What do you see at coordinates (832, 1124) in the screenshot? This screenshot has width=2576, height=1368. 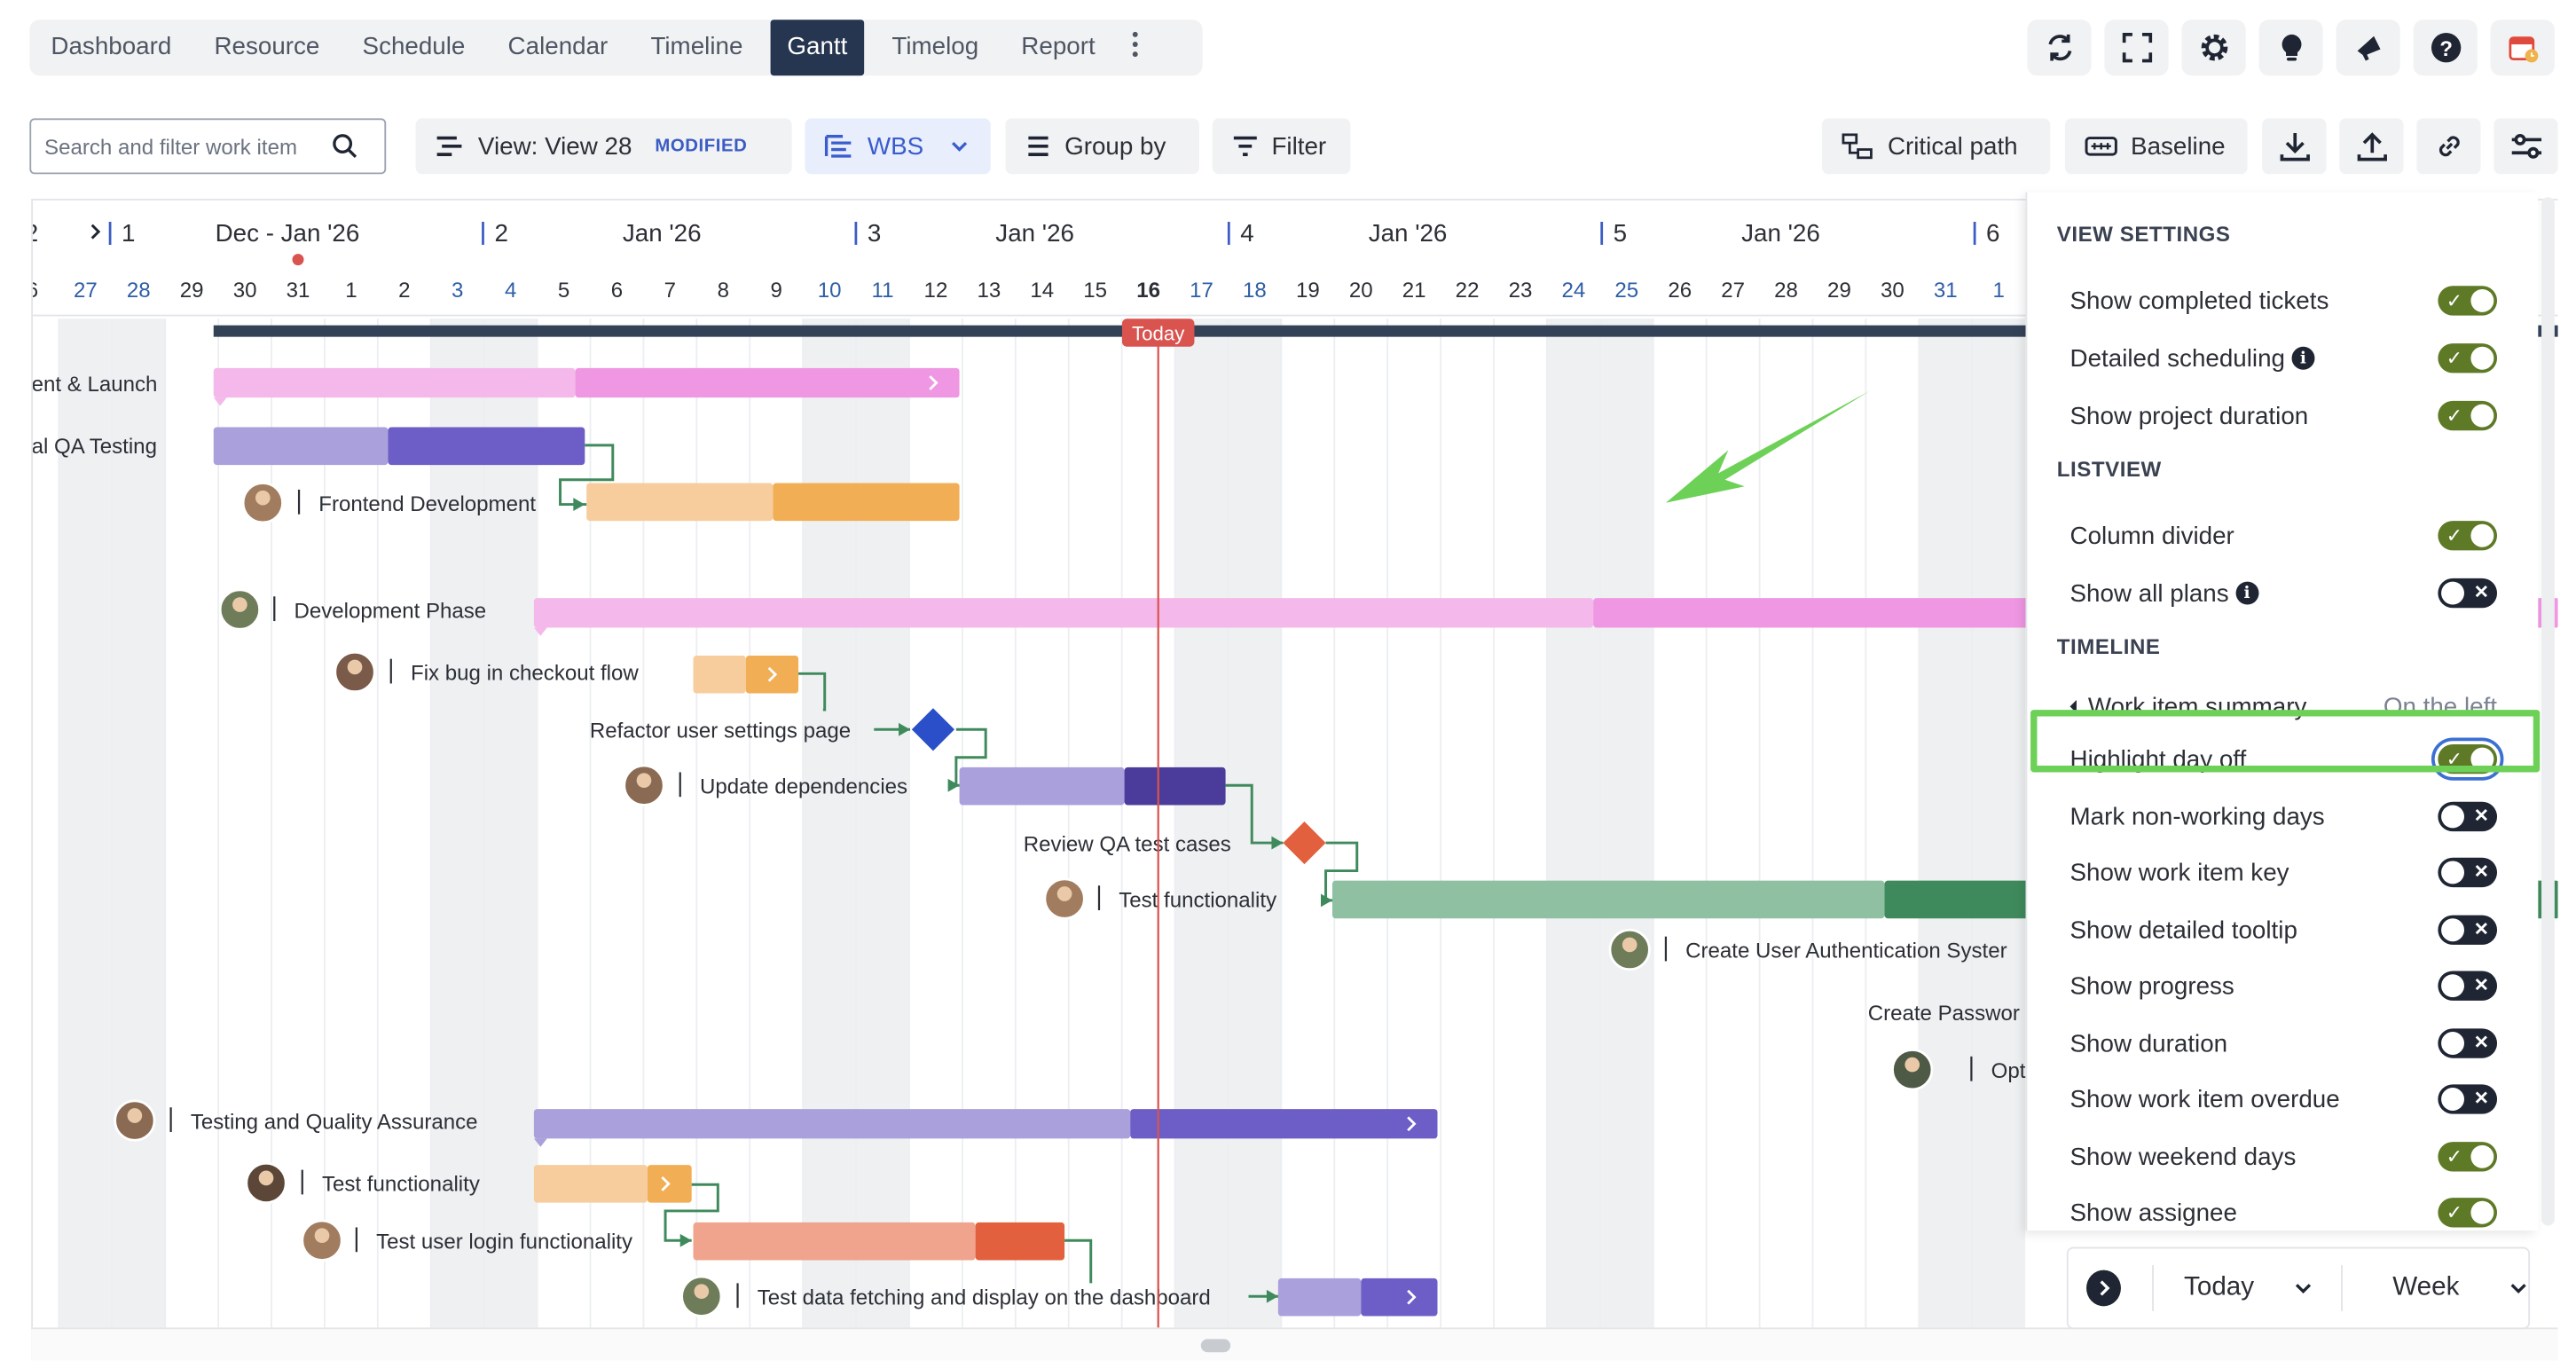 I see `bar-testing-qa-planned` at bounding box center [832, 1124].